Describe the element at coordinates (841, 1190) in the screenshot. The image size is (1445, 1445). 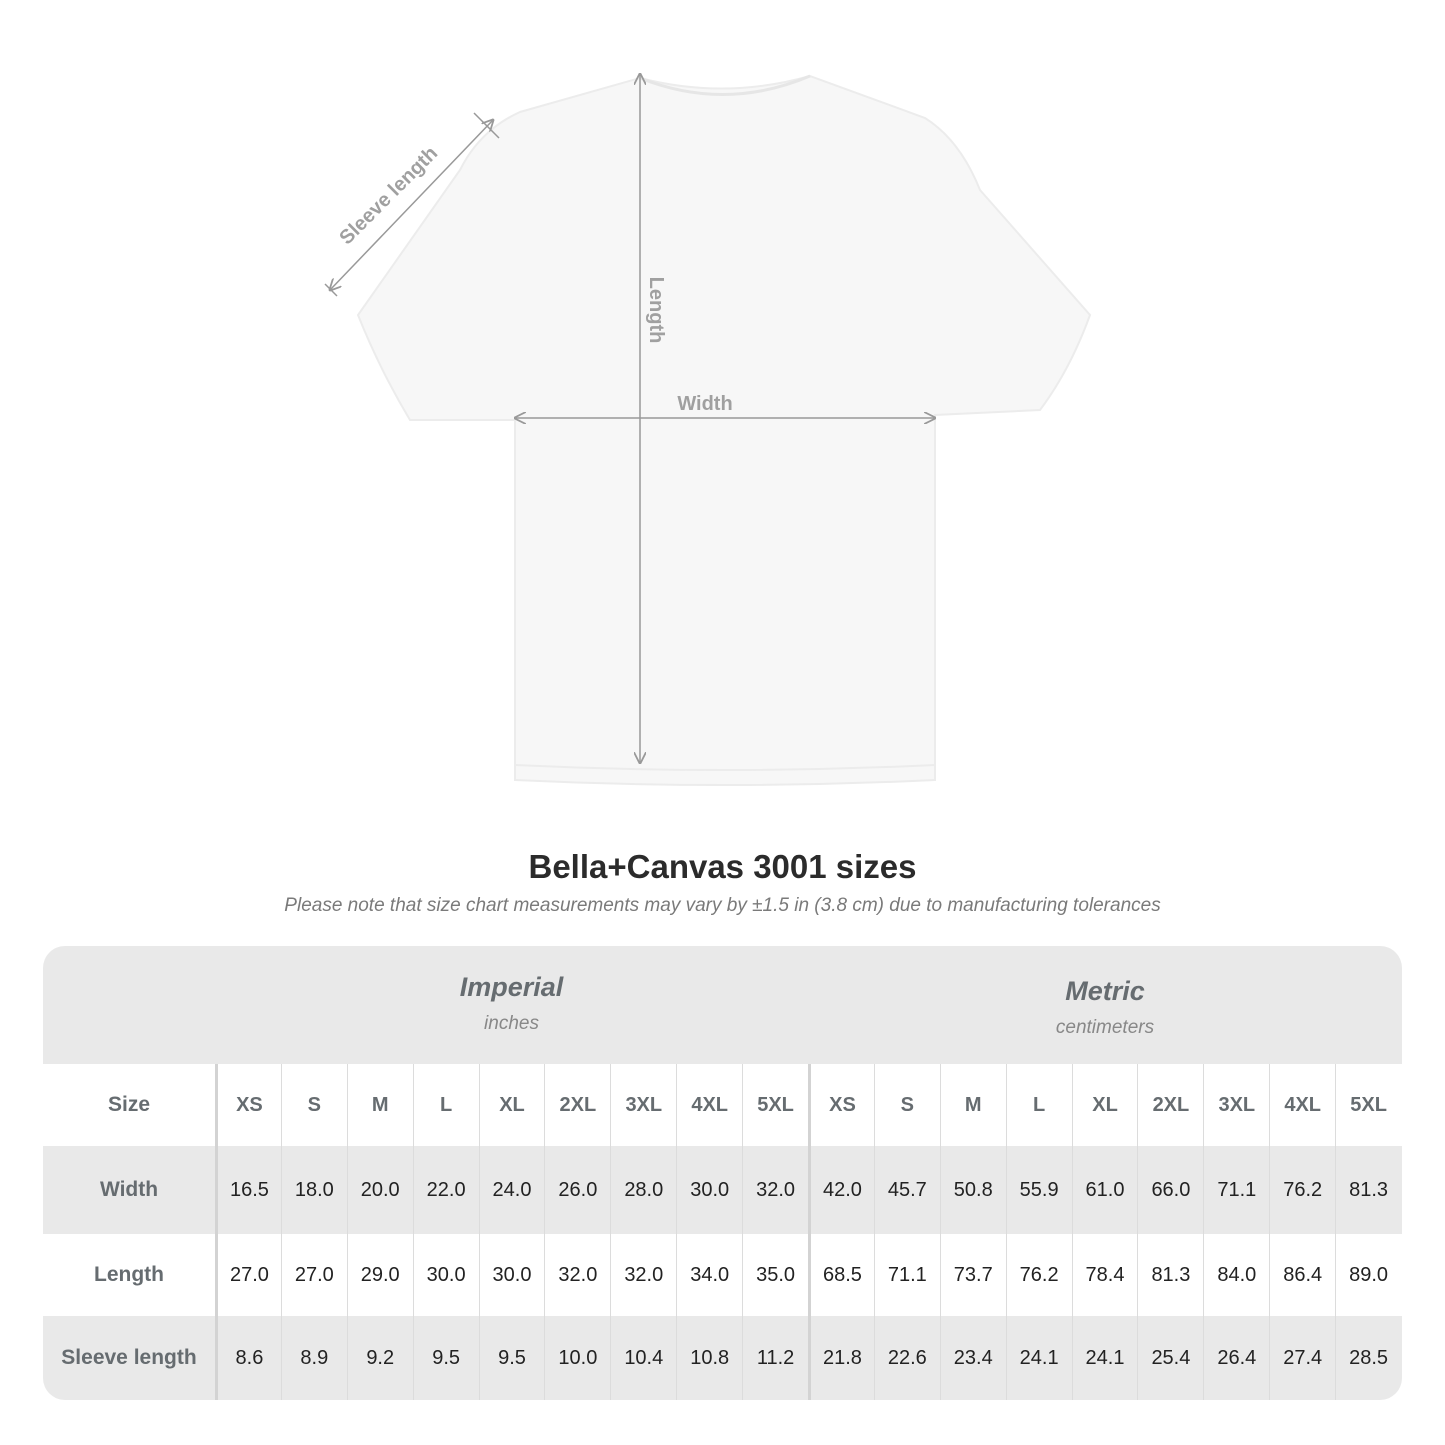
I see `metric-value-cell: 42.0` at that location.